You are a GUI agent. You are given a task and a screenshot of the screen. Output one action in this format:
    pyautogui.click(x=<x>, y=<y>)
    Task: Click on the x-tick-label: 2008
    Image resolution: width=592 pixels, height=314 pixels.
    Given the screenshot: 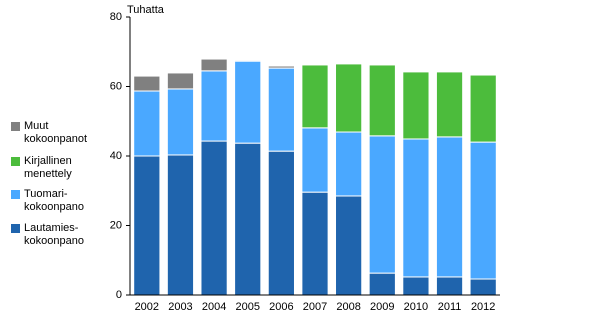 What is the action you would take?
    pyautogui.click(x=348, y=307)
    